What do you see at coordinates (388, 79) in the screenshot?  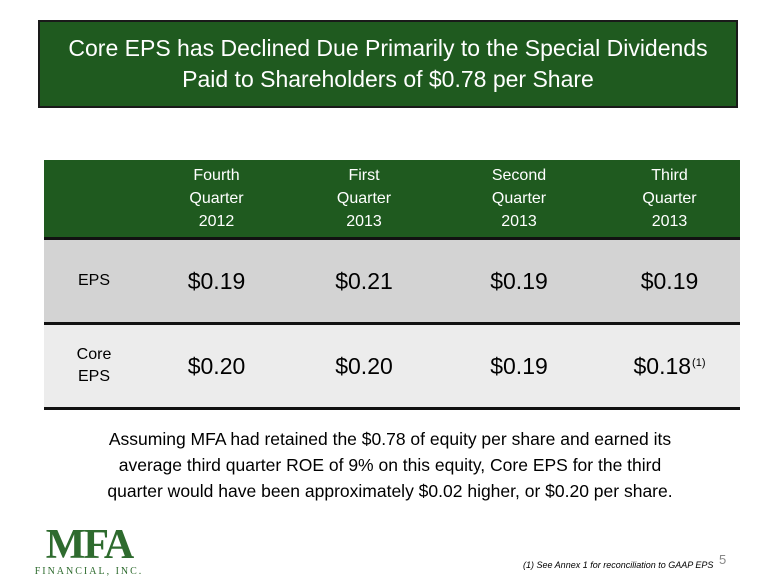 I see `slide-title-line-2: Paid to Shareholders of $0.78 per Share` at bounding box center [388, 79].